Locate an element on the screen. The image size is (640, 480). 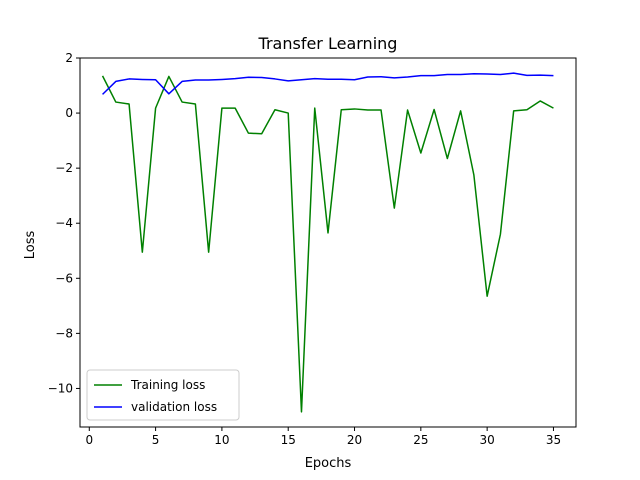
legend: Training loss validation loss is located at coordinates (163, 395).